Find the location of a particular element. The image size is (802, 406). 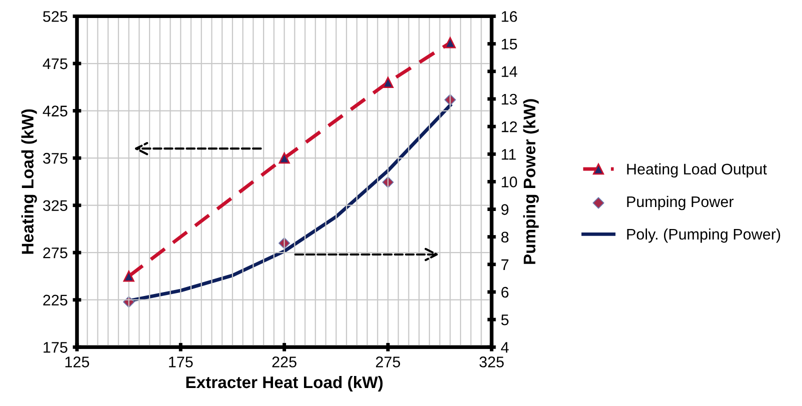

y2-tick-label: 10 is located at coordinates (510, 182).